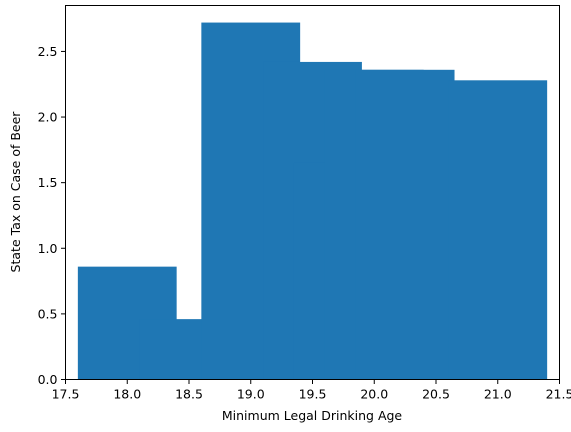 Image resolution: width=571 pixels, height=432 pixels. I want to click on x-tick-label: 19.5, so click(313, 394).